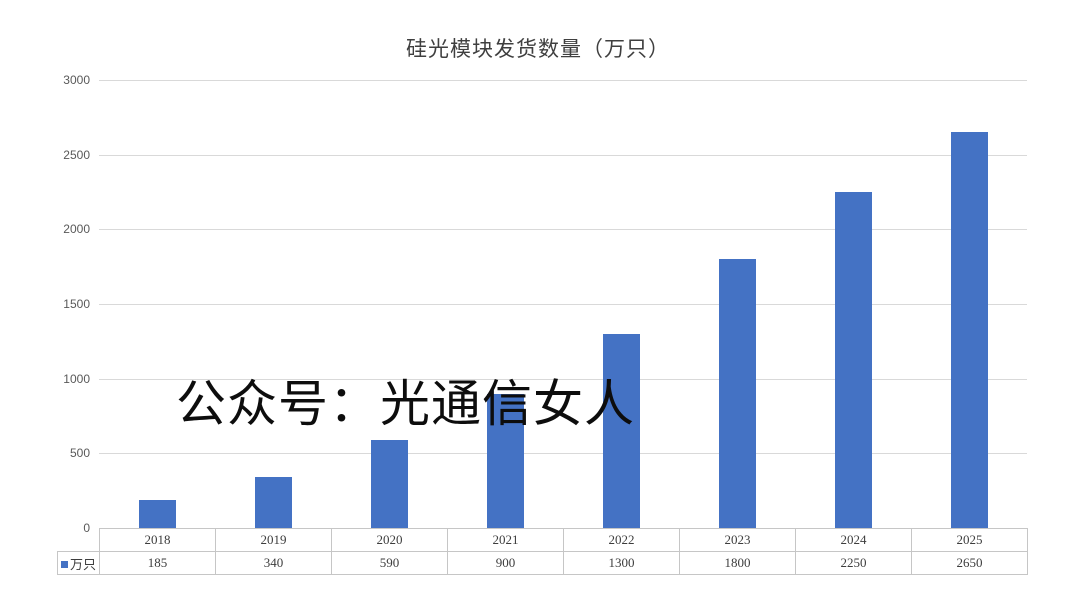 The width and height of the screenshot is (1080, 608). What do you see at coordinates (76, 80) in the screenshot?
I see `y-axis-tick-label: 3000` at bounding box center [76, 80].